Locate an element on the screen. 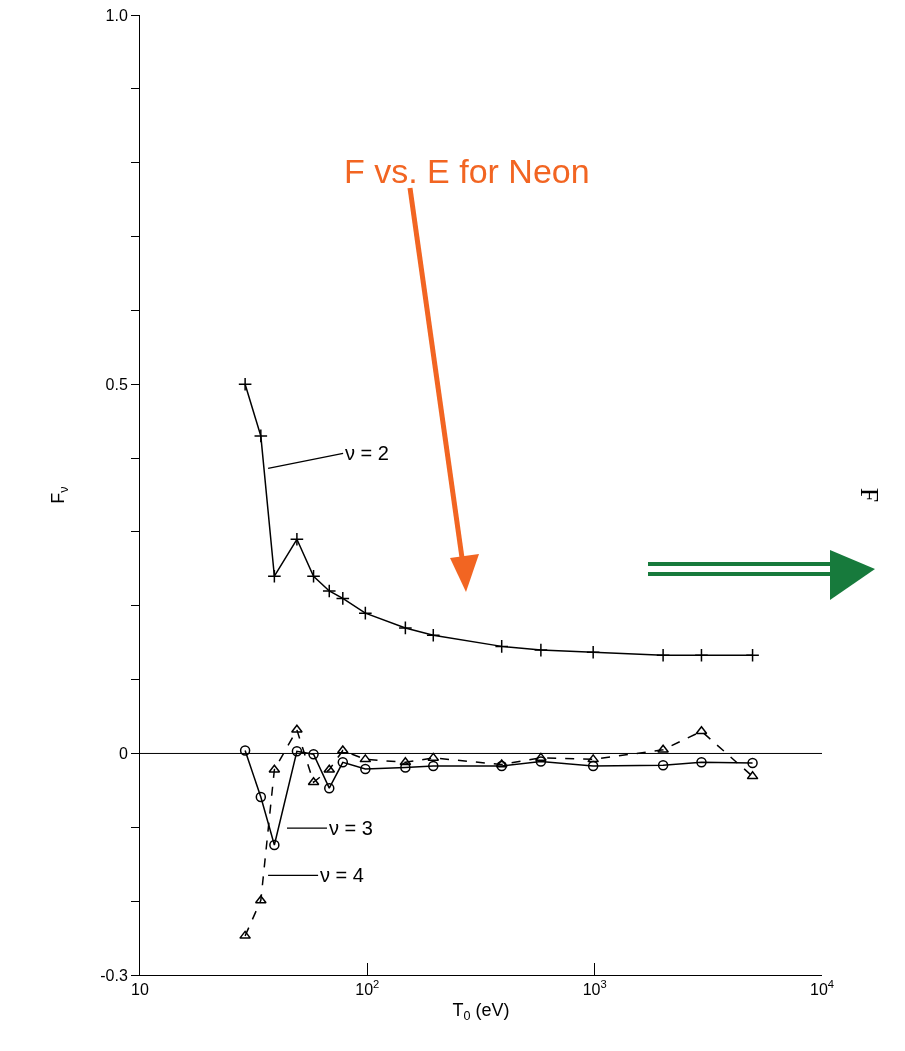 The image size is (905, 1051). annotation: ν = 4 is located at coordinates (342, 875).